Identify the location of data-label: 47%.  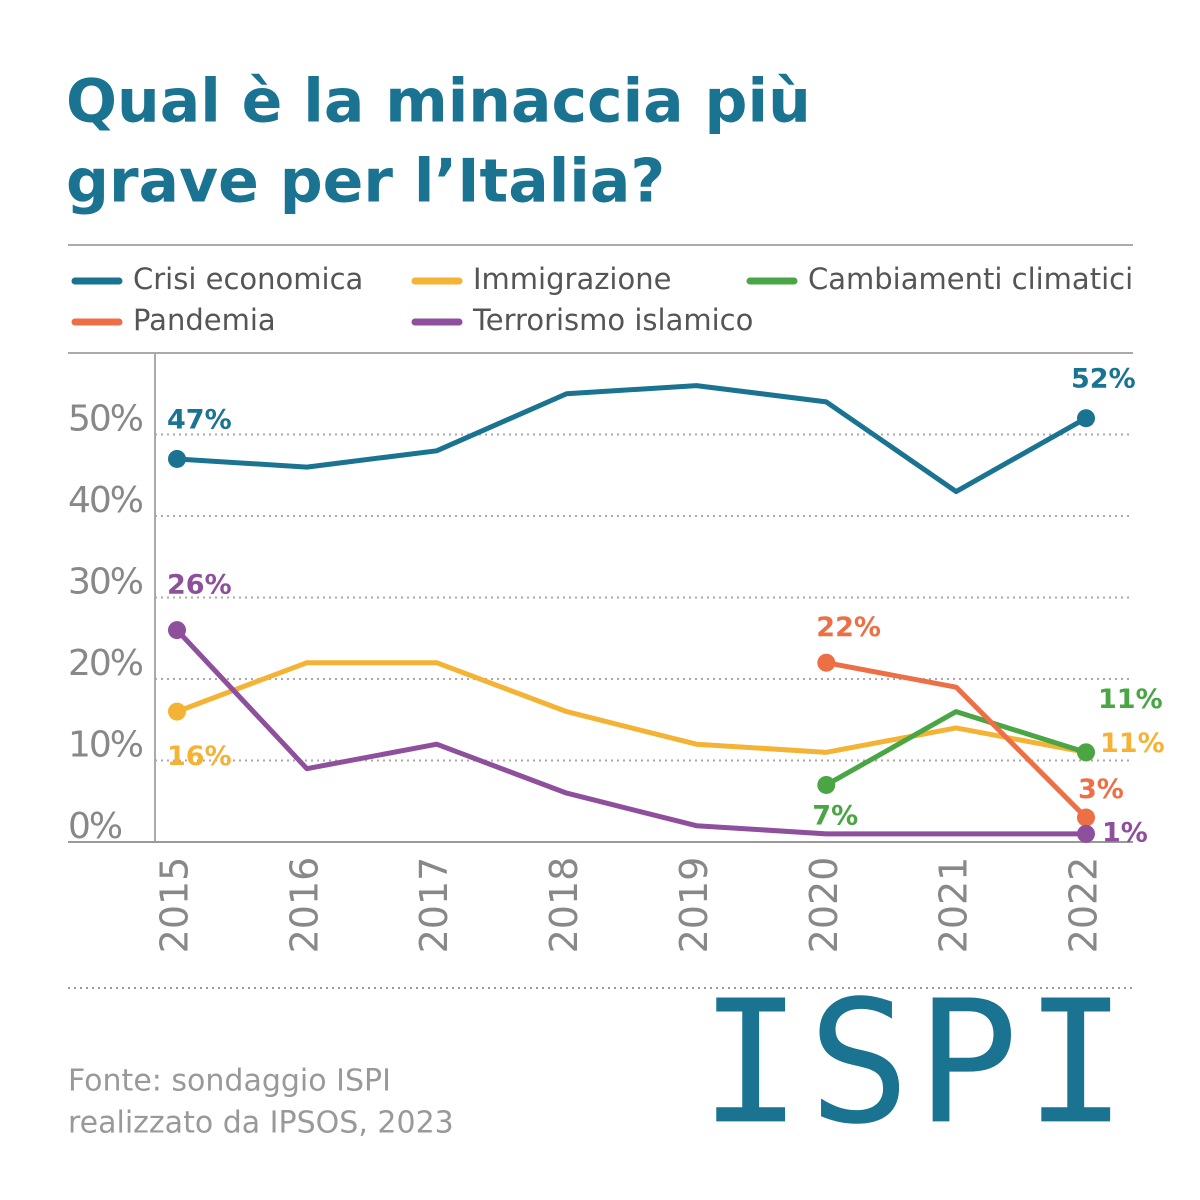
(199, 419).